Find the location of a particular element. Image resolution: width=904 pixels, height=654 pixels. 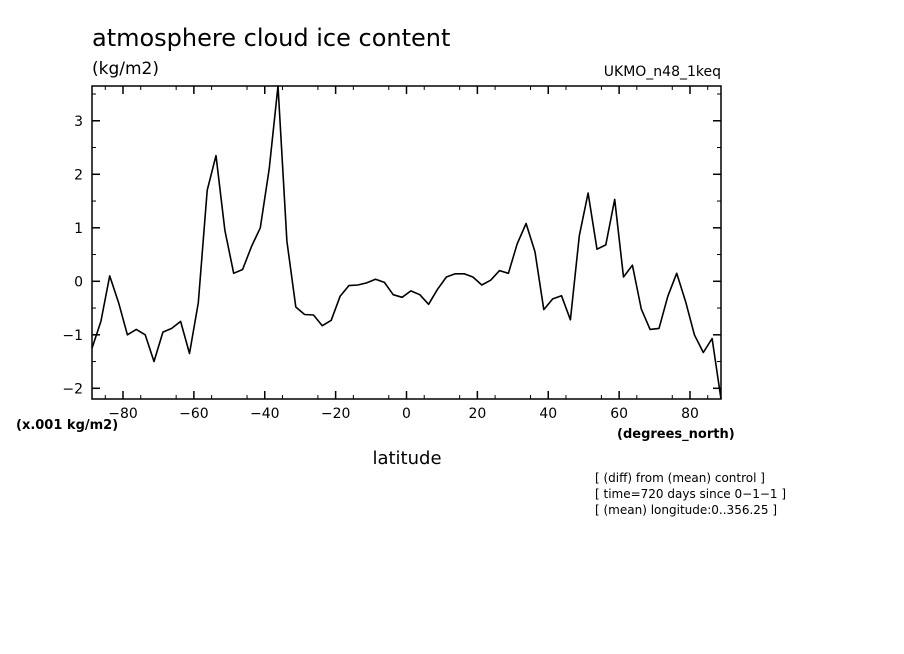

x-tick-label: 60 is located at coordinates (619, 414).